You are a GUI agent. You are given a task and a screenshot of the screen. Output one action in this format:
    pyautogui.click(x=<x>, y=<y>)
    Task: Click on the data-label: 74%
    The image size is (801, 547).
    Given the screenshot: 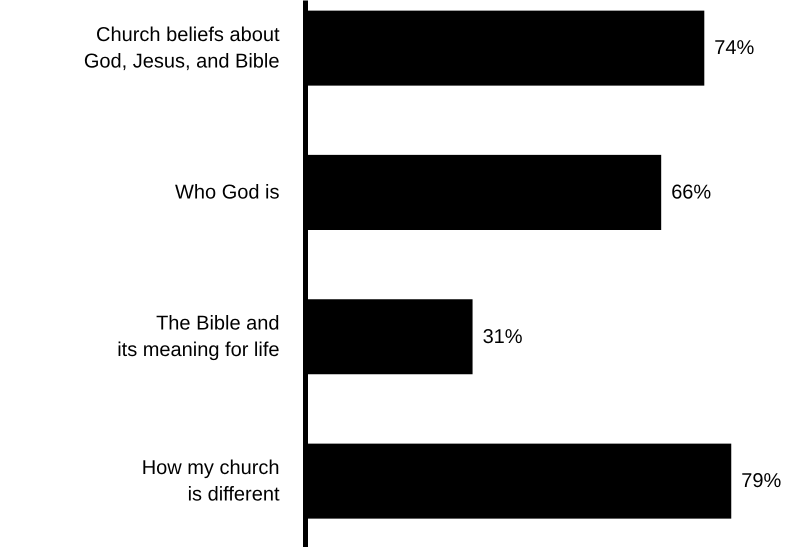 What is the action you would take?
    pyautogui.click(x=734, y=48)
    